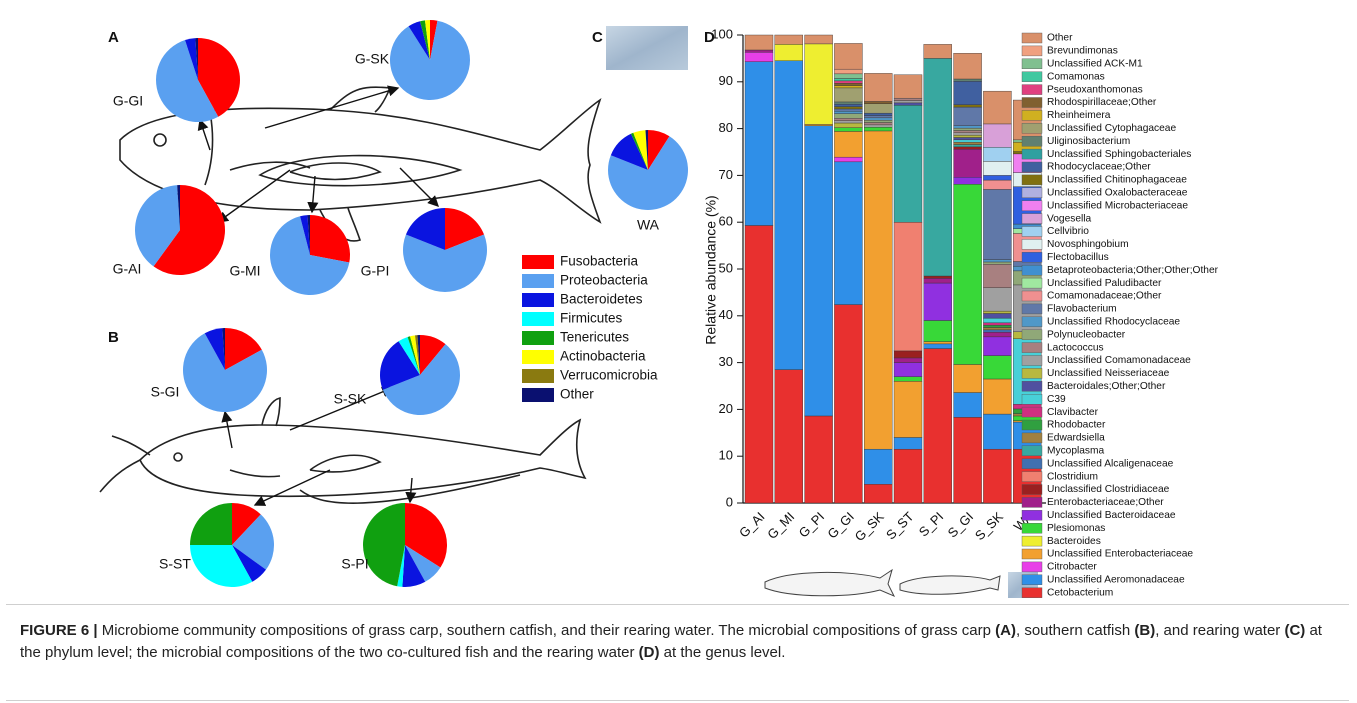 The image size is (1357, 703). I want to click on legend-label: Enterobacteriaceae;Other, so click(1105, 502).